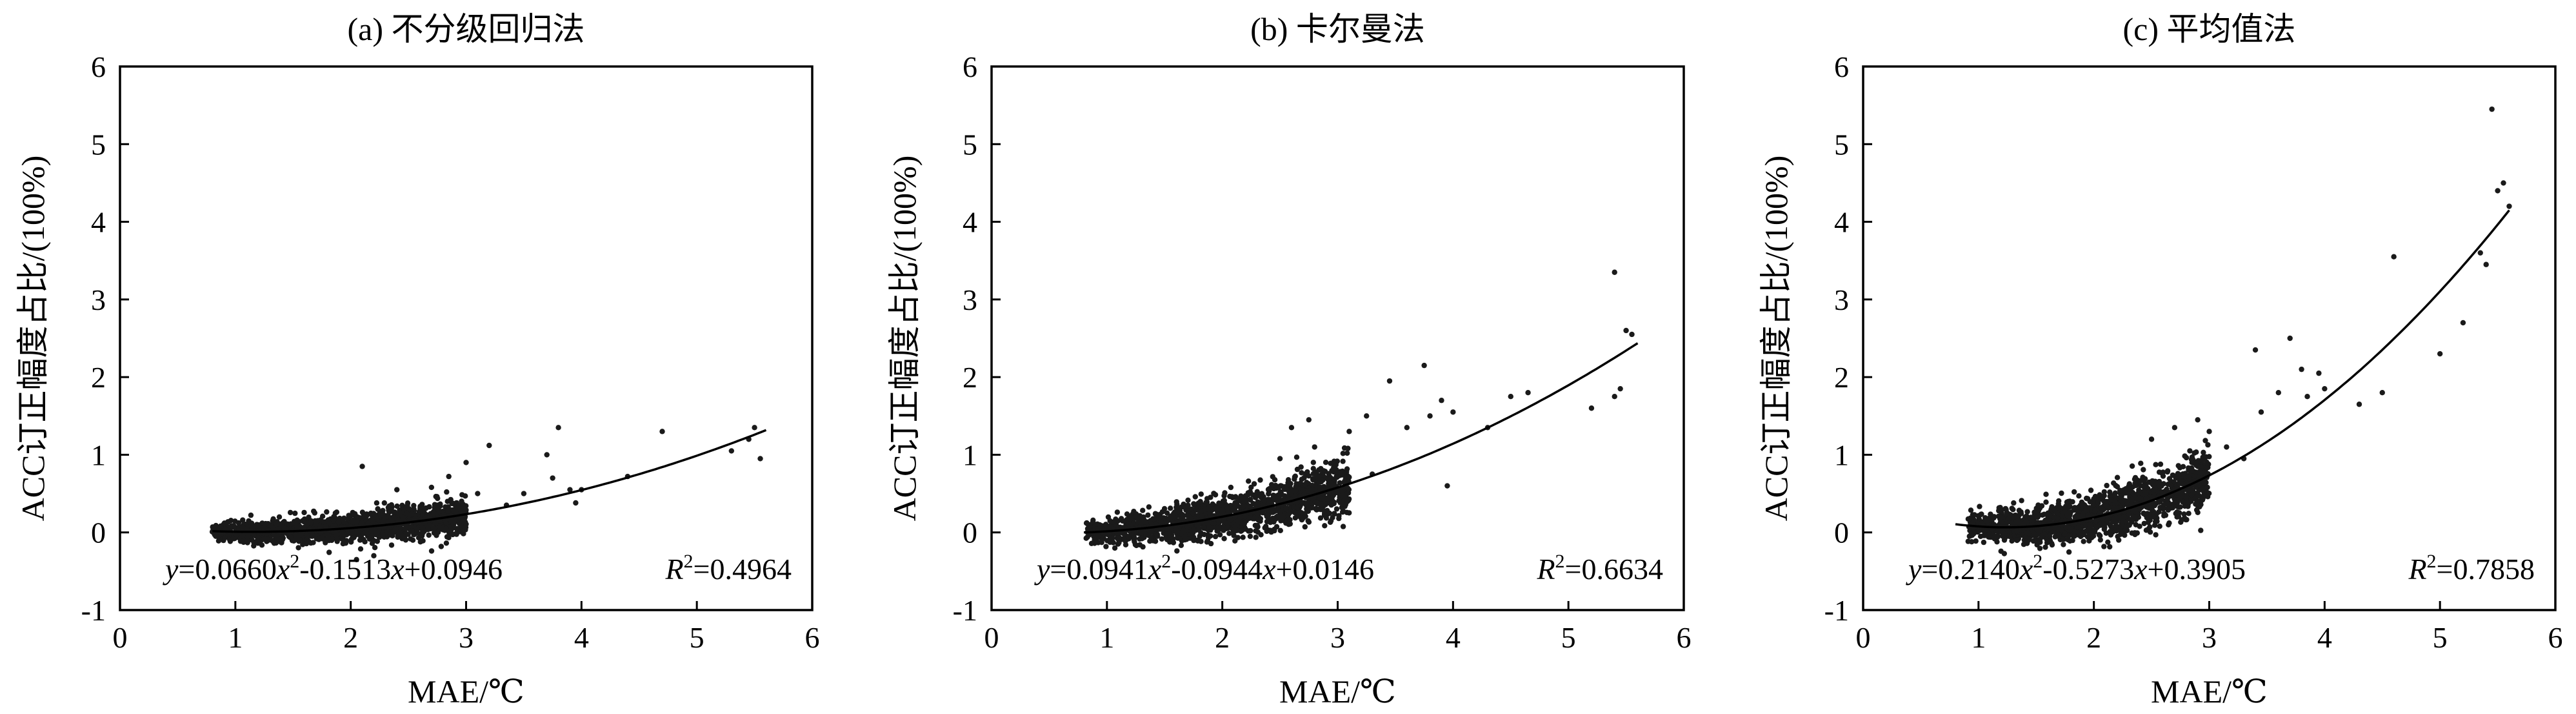 The width and height of the screenshot is (2576, 714). What do you see at coordinates (2037, 561) in the screenshot?
I see `eq-exp: 2` at bounding box center [2037, 561].